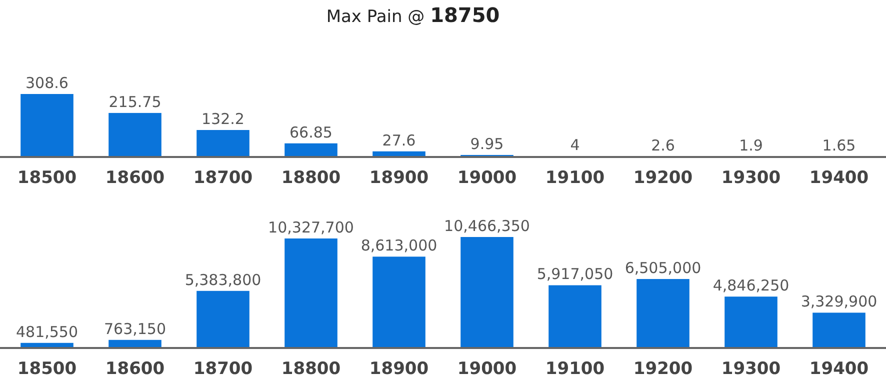  I want to click on data-label: 4, so click(575, 145).